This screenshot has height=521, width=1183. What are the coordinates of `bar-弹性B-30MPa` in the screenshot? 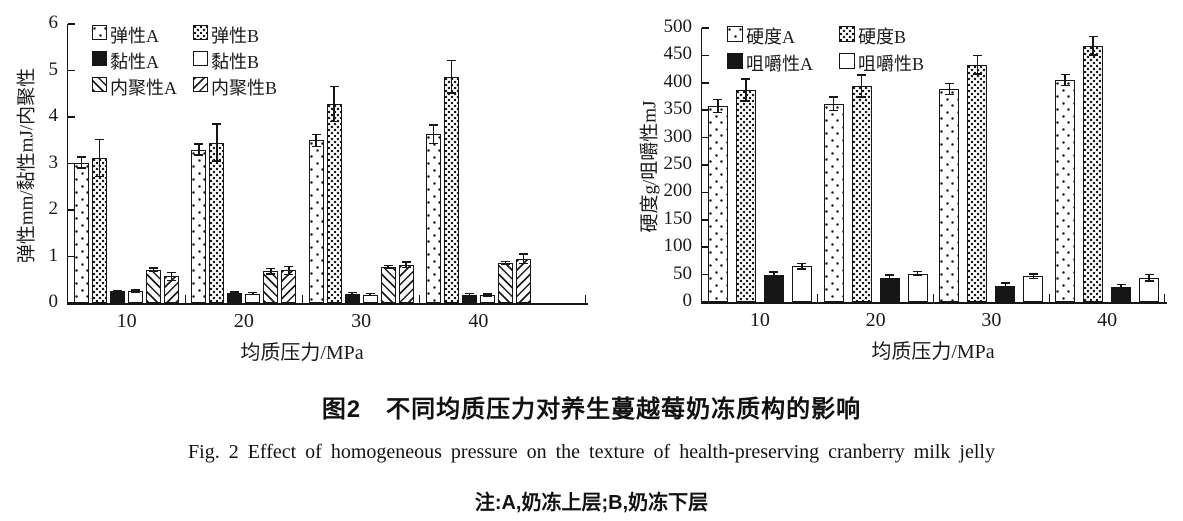 It's located at (334, 203).